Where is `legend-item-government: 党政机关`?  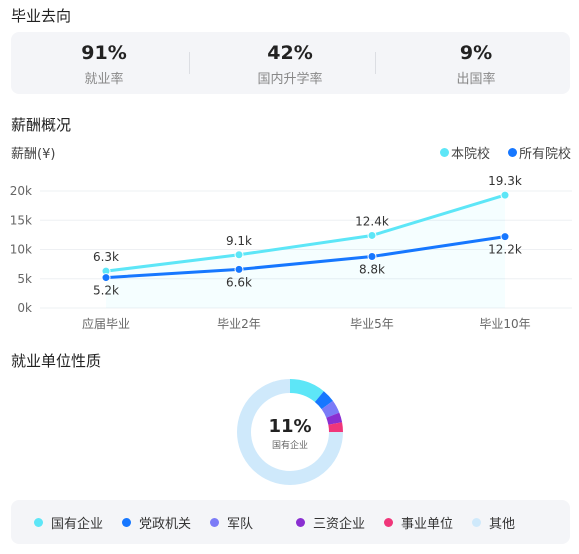
legend-item-government: 党政机关 is located at coordinates (156, 522).